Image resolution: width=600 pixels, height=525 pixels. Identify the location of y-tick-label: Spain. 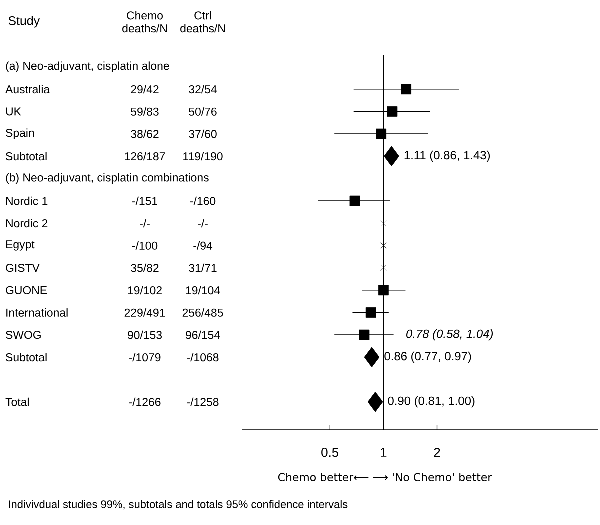
(20, 134).